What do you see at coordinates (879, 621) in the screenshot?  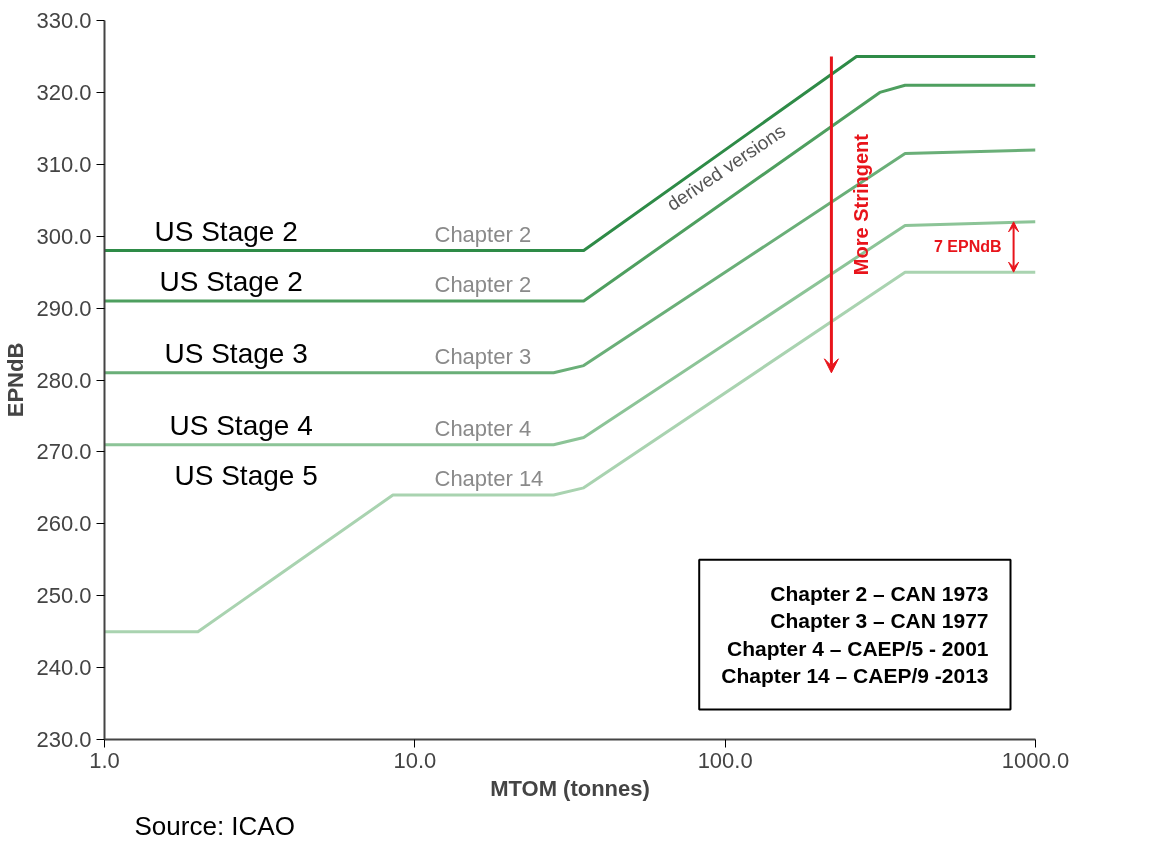 I see `annotation: Chapter 3 – CAN 1977` at bounding box center [879, 621].